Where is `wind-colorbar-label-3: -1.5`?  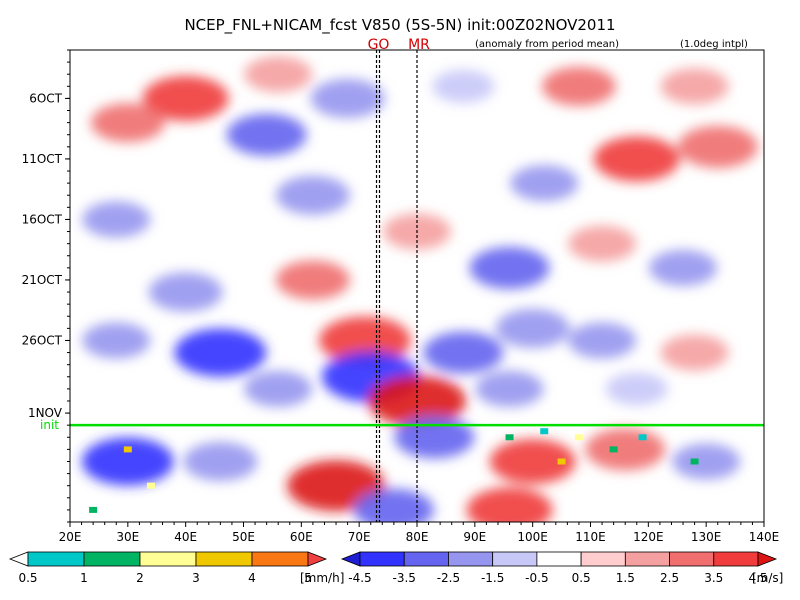 wind-colorbar-label-3: -1.5 is located at coordinates (492, 578).